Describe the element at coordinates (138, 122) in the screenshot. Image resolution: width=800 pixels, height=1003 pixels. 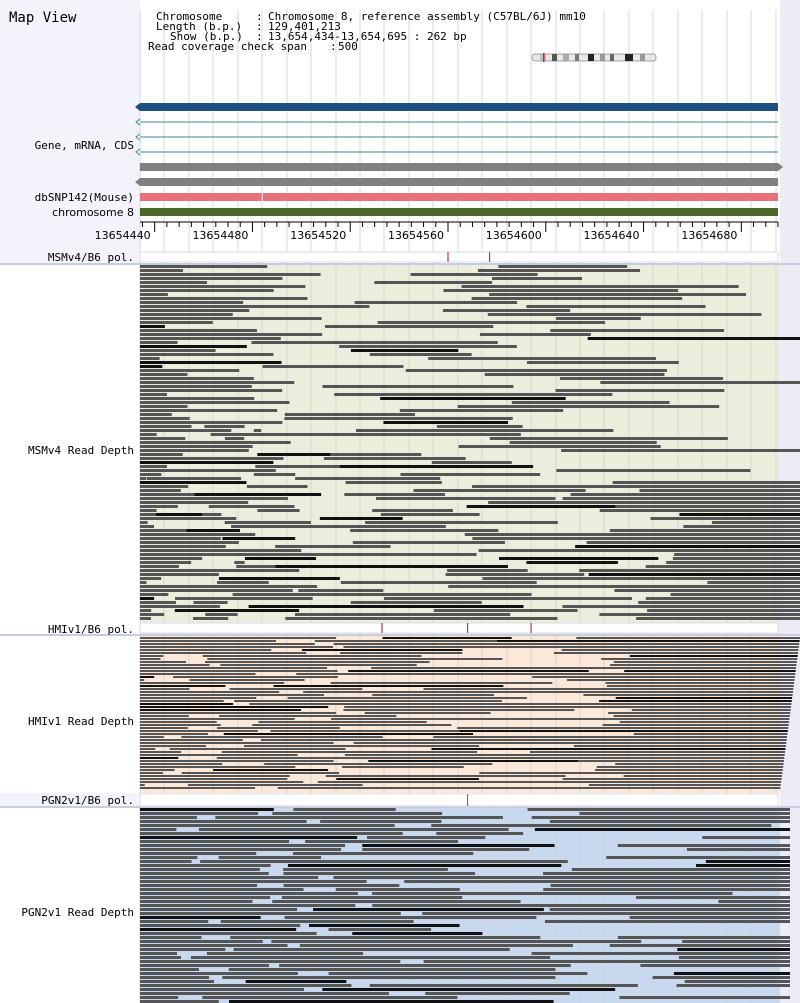
I see `mrna-arrow` at that location.